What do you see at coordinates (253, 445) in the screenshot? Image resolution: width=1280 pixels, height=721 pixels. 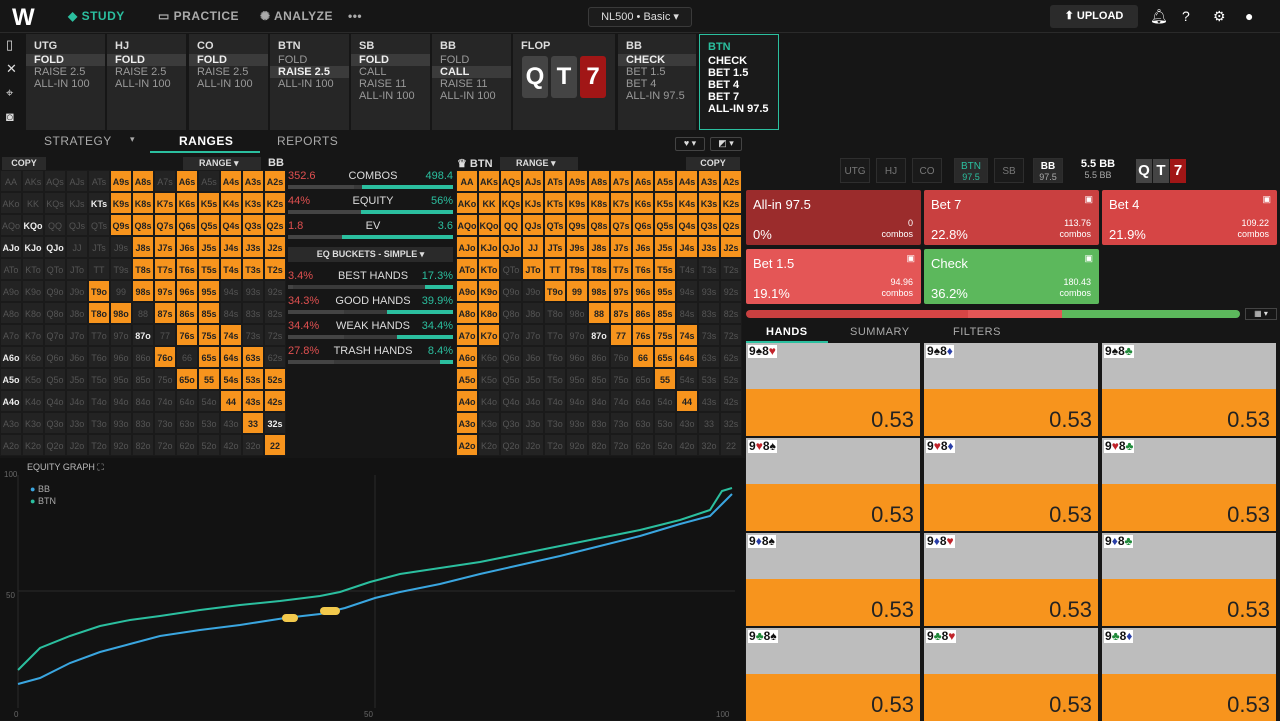 I see `range-cell: 32o` at bounding box center [253, 445].